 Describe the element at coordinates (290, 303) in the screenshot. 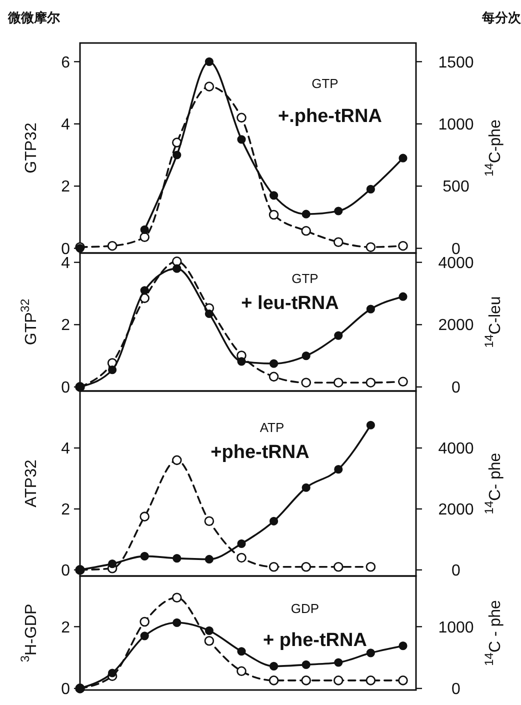

I see `annotation: + leu-tRNA` at that location.